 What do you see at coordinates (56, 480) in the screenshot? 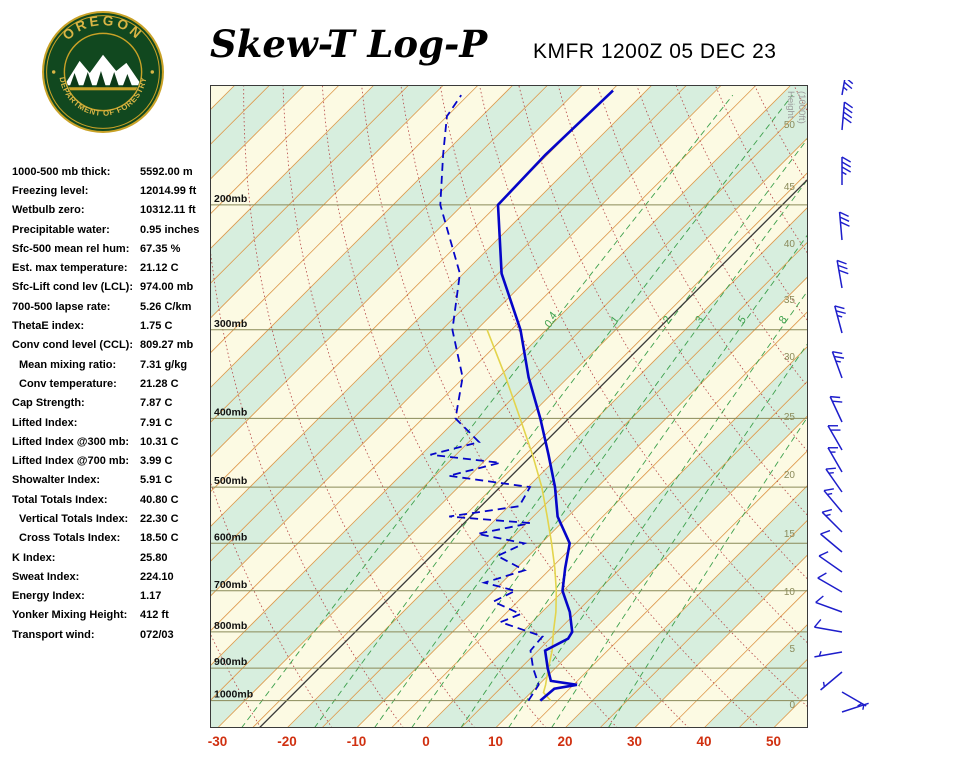
I see `index-label: Showalter Index:` at bounding box center [56, 480].